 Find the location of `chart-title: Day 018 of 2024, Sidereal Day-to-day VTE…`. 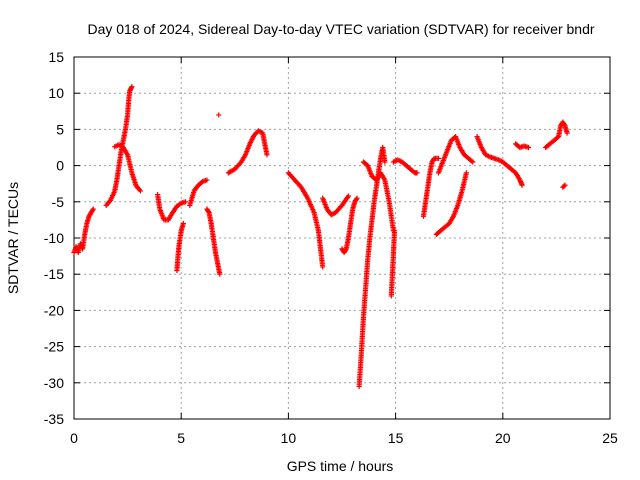

chart-title: Day 018 of 2024, Sidereal Day-to-day VTE… is located at coordinates (340, 29).